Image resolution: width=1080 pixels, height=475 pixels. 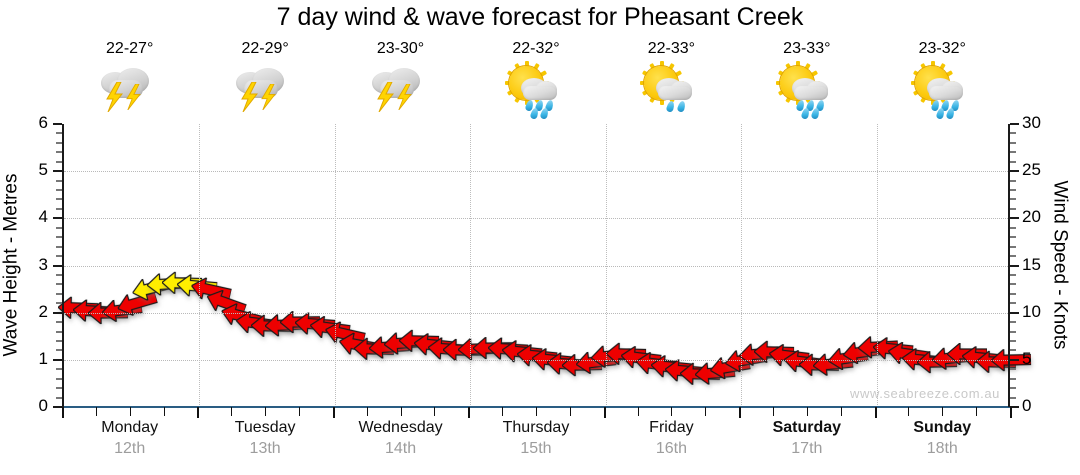 What do you see at coordinates (671, 427) in the screenshot?
I see `day-name: Friday` at bounding box center [671, 427].